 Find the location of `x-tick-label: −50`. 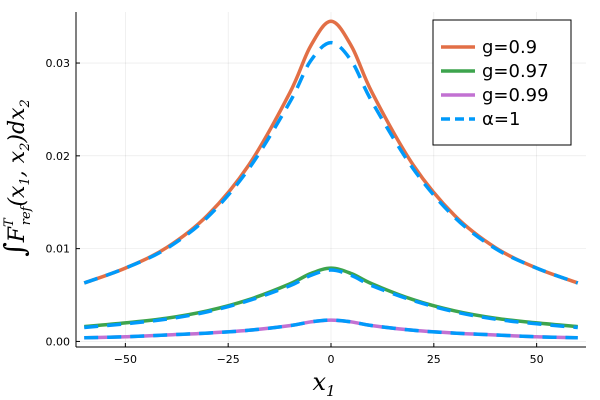

x-tick-label: −50 is located at coordinates (125, 359).